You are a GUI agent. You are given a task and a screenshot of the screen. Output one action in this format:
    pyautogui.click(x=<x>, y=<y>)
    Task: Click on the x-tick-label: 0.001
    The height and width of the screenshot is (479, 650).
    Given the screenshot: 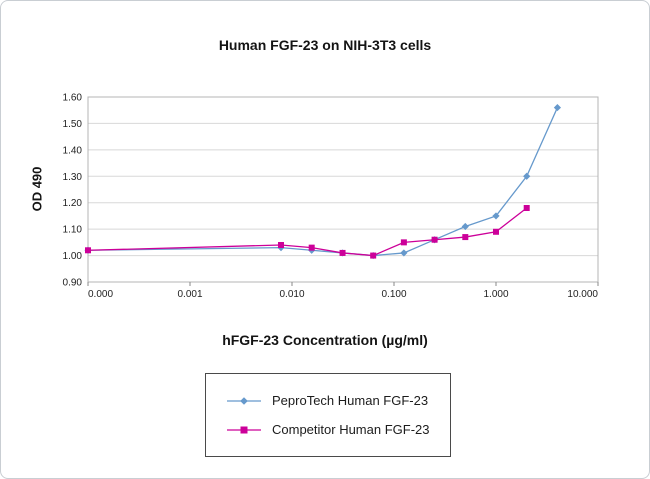 What is the action you would take?
    pyautogui.click(x=189, y=294)
    